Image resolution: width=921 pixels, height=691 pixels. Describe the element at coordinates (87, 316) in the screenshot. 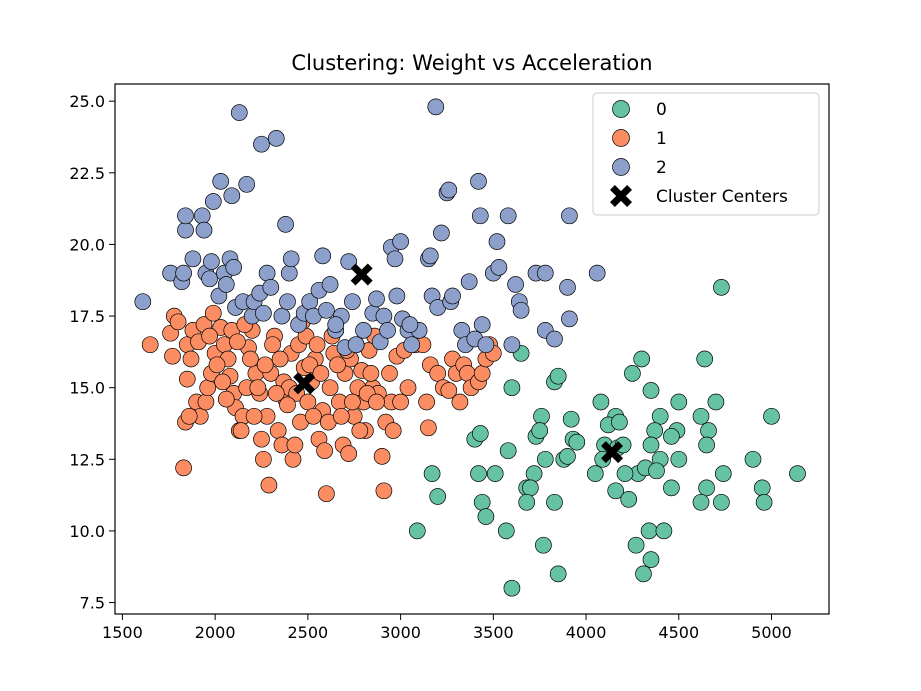

I see `y-tick-label: 17.5` at that location.